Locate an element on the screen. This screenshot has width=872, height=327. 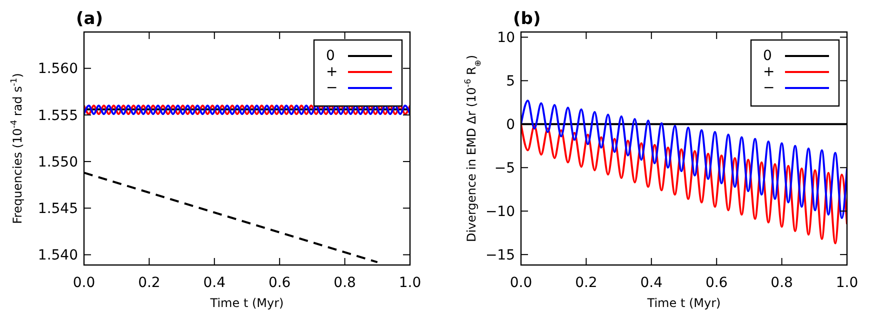
chart-title: (a) is located at coordinates (90, 19).